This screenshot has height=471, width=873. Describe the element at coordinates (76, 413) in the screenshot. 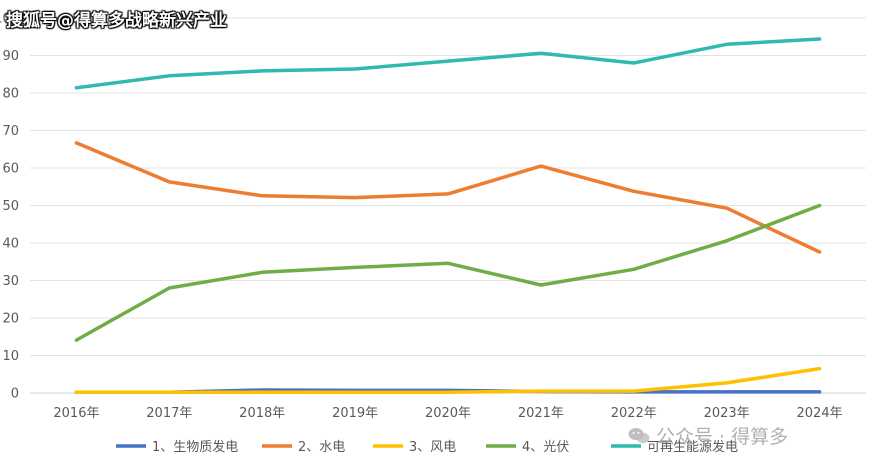

I see `x-tick-label: 2016年` at that location.